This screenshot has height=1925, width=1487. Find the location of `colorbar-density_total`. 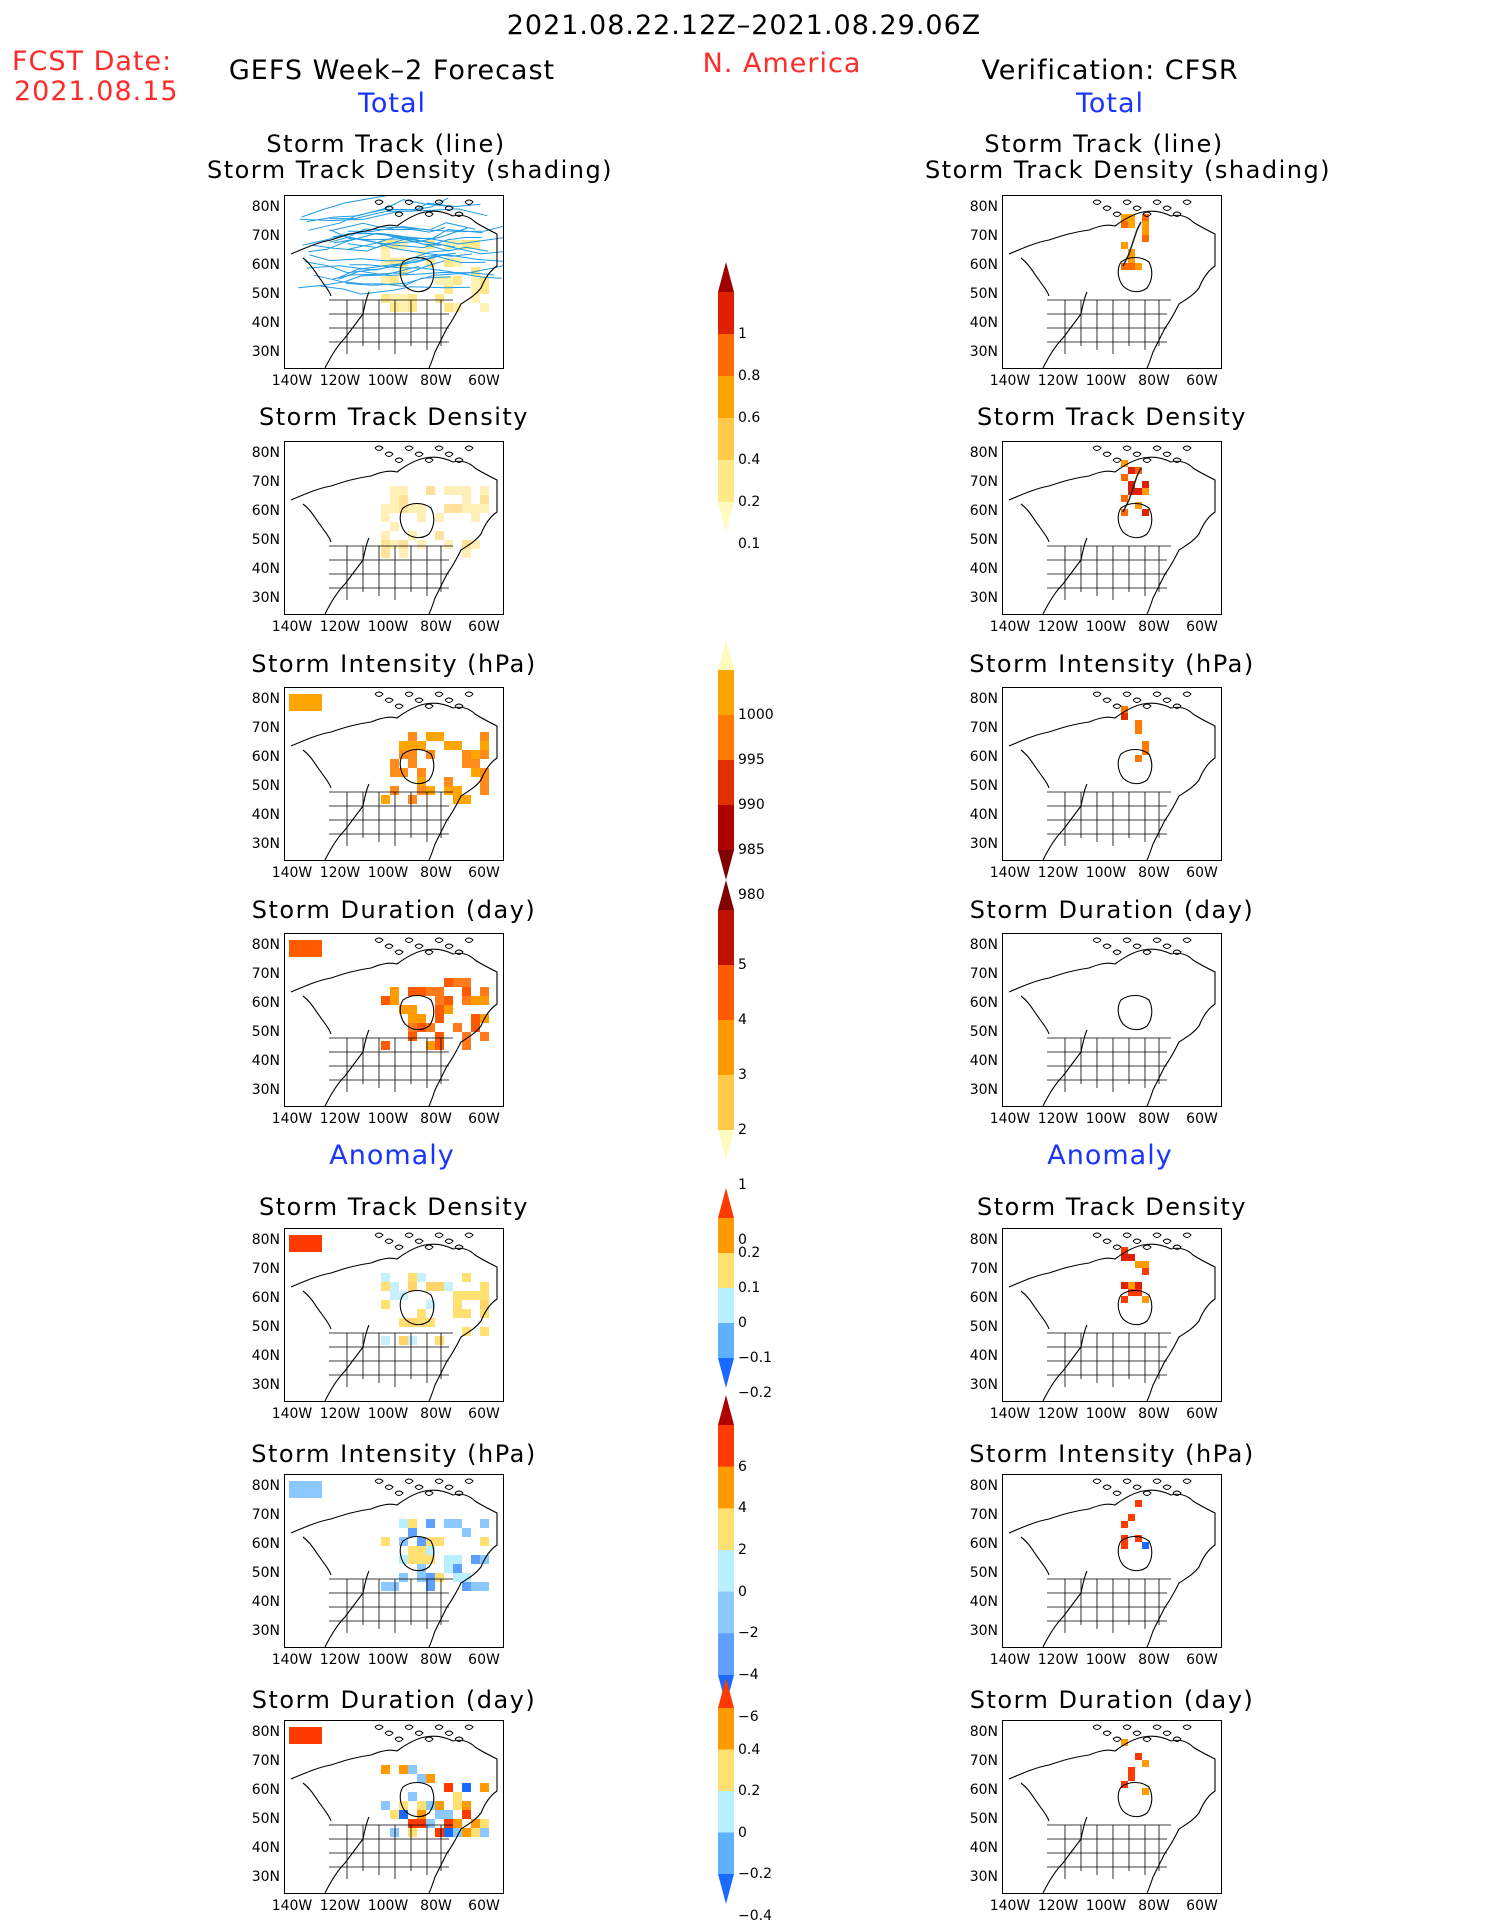

colorbar-density_total is located at coordinates (726, 397).